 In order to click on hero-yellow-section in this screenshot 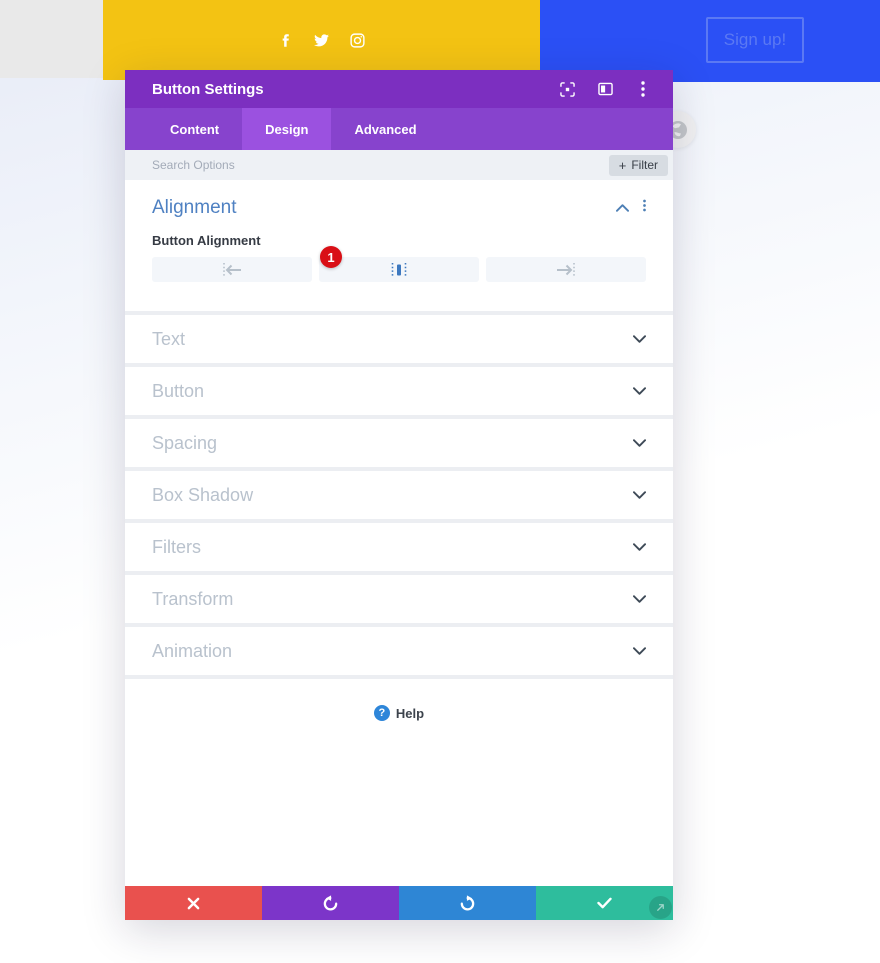, I will do `click(321, 40)`.